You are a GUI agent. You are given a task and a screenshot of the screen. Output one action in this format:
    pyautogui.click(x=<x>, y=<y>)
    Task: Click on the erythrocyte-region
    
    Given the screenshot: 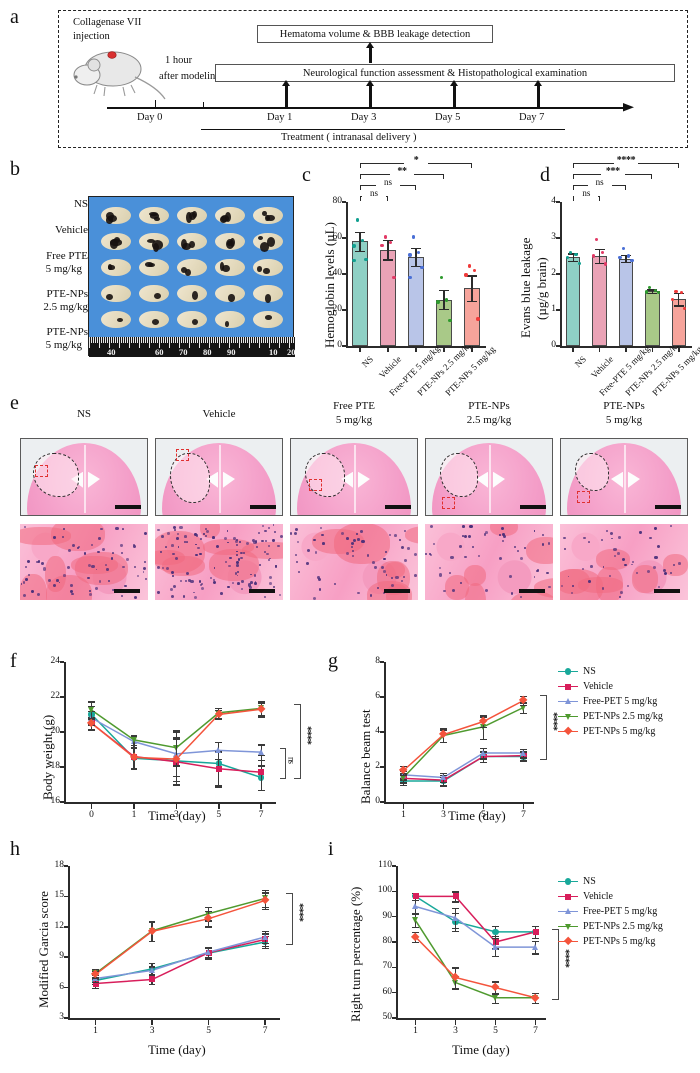 What is the action you would take?
    pyautogui.click(x=645, y=579)
    